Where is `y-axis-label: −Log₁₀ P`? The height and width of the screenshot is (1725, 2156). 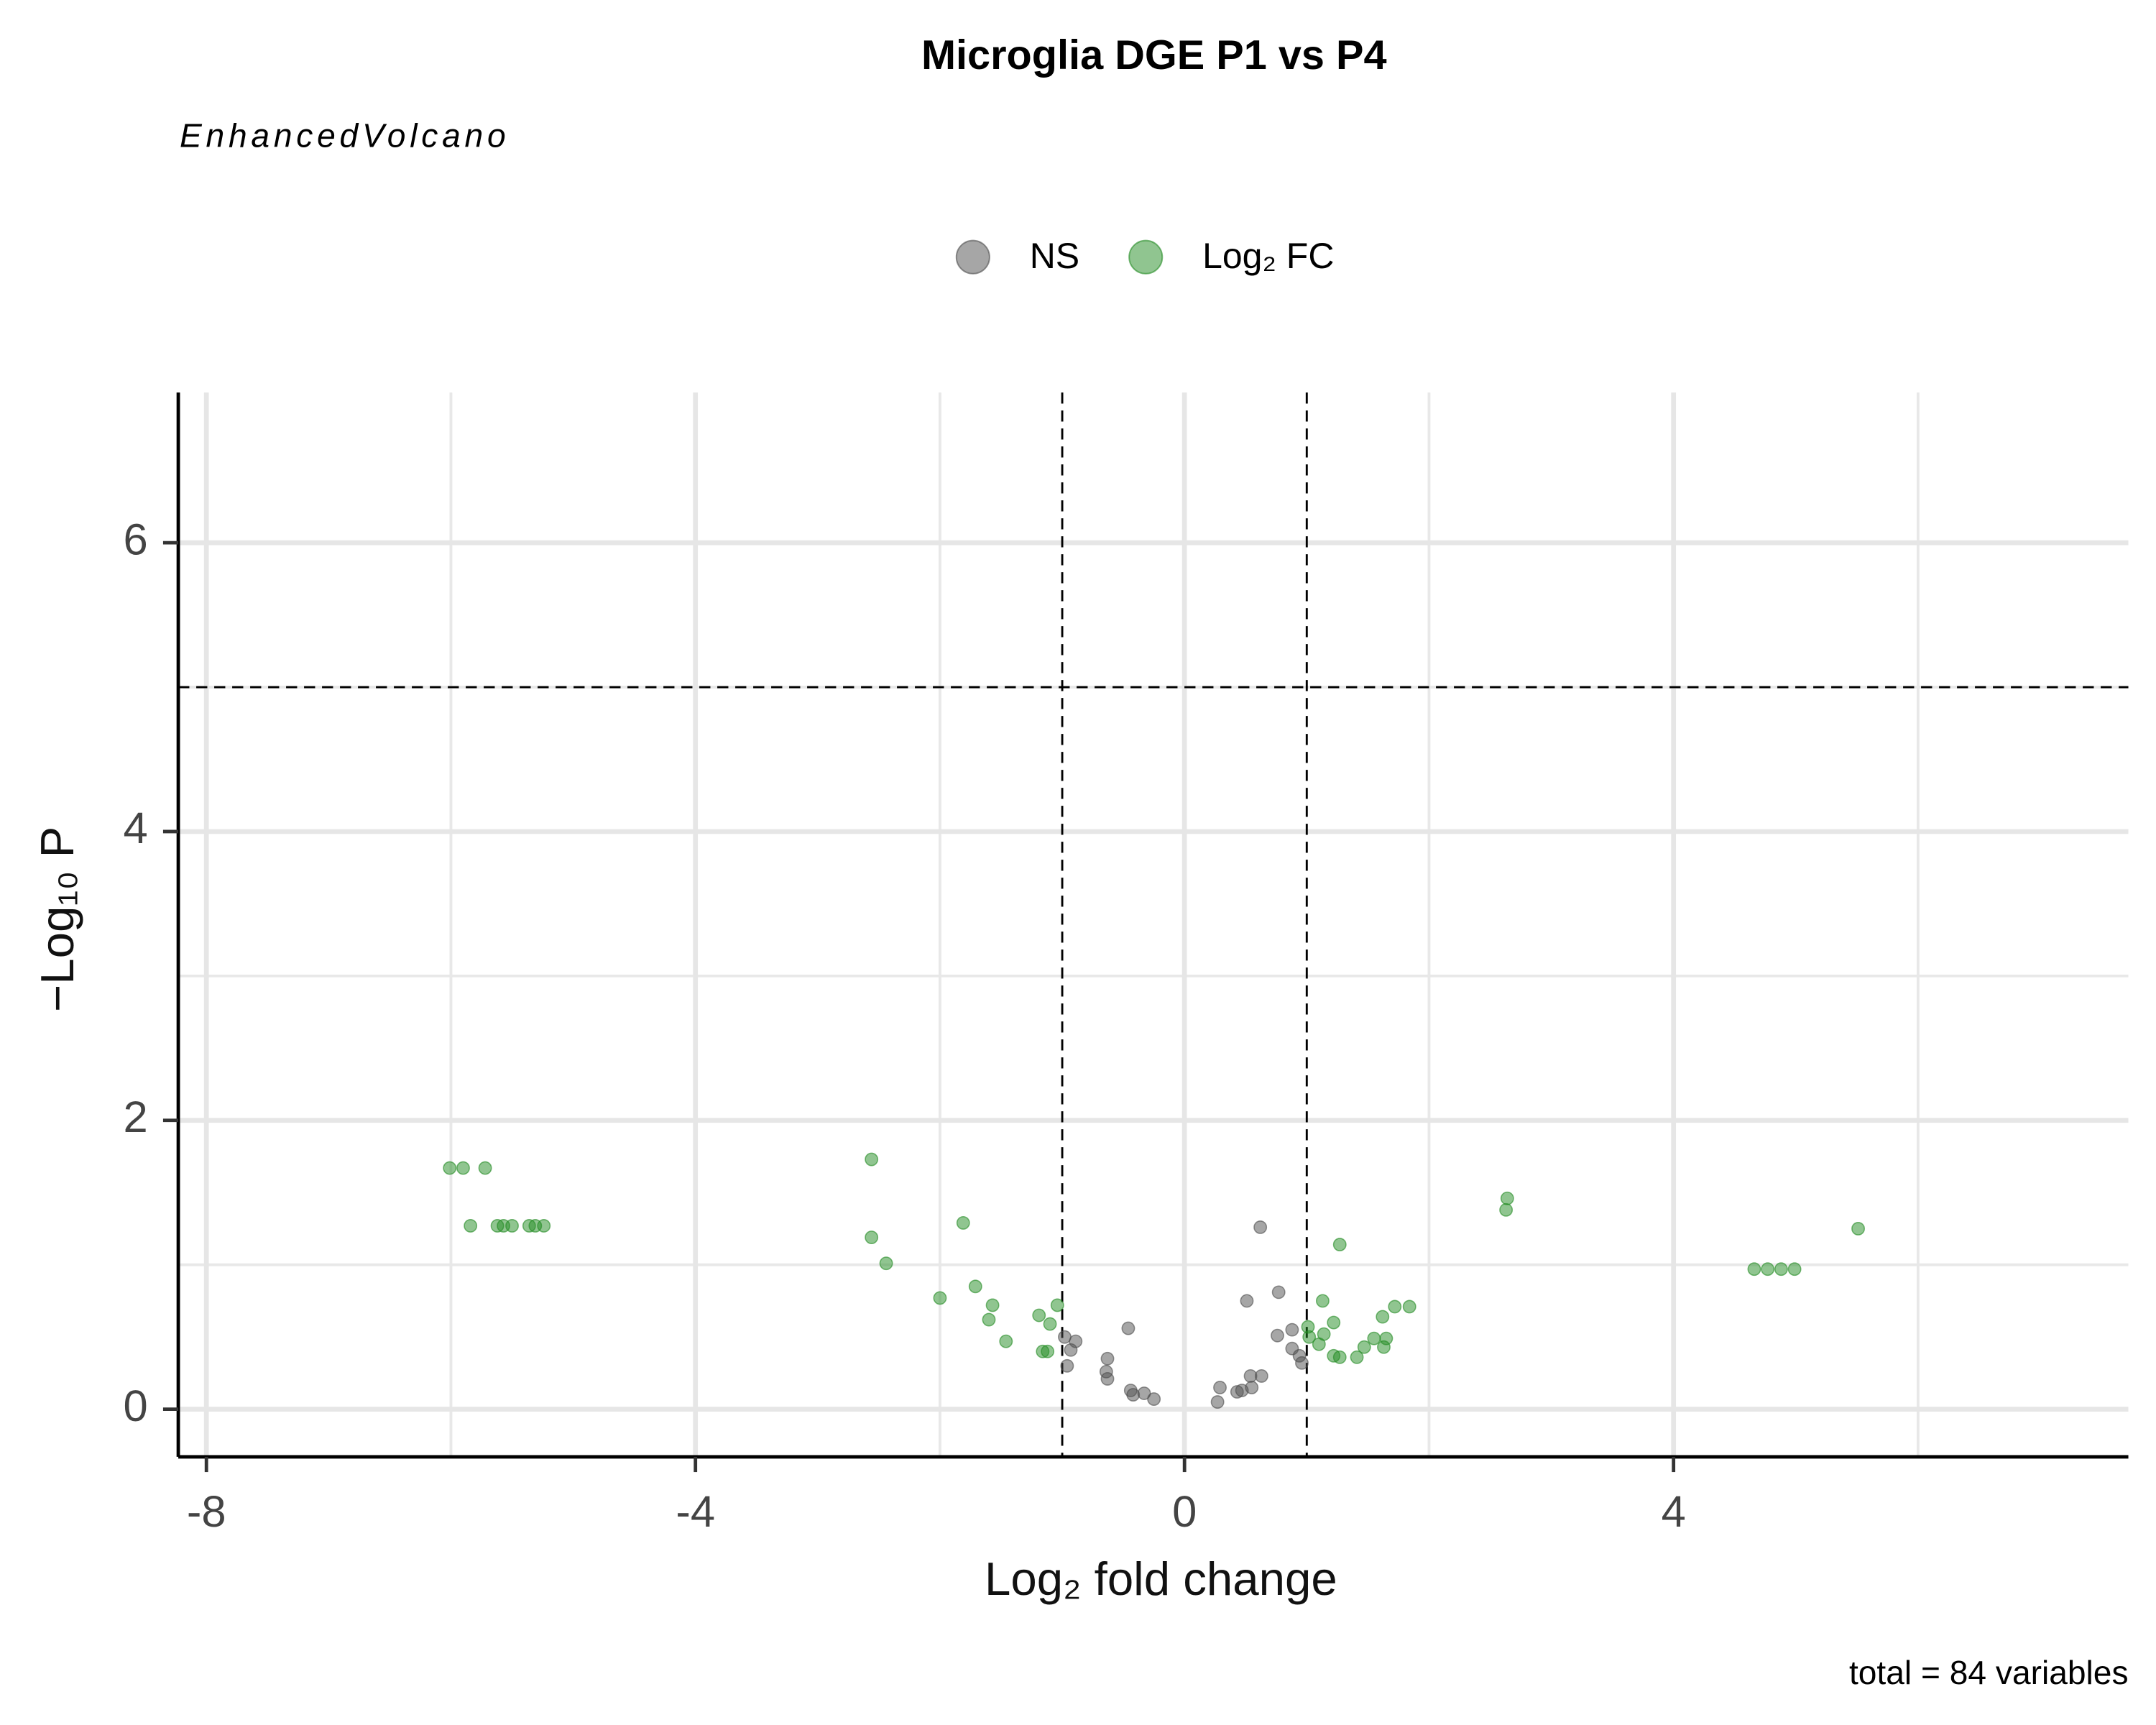
y-axis-label: −Log₁₀ P is located at coordinates (57, 919).